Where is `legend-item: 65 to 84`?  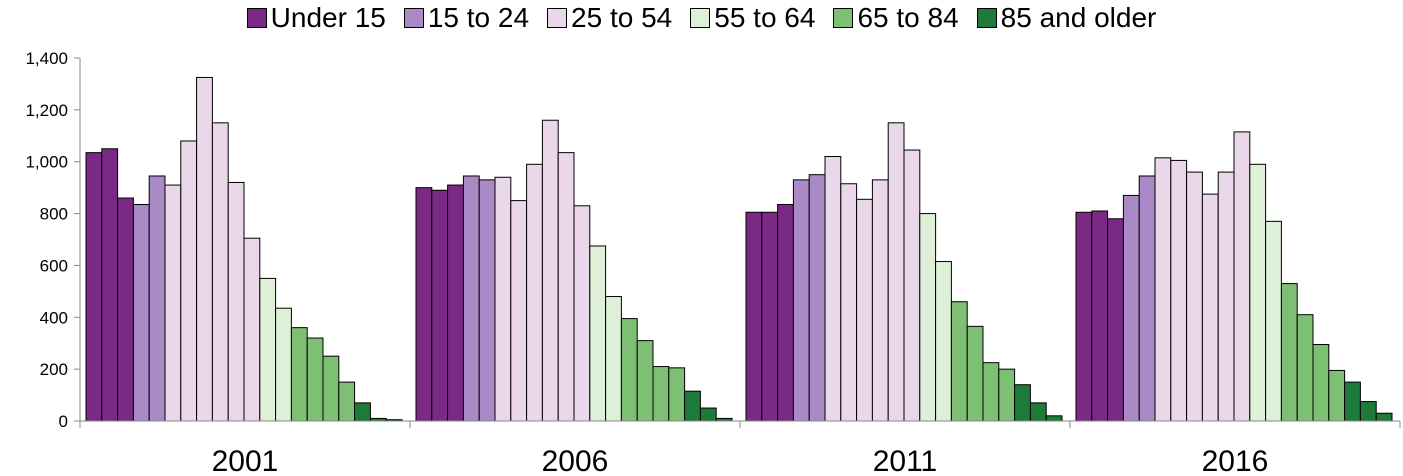
legend-item: 65 to 84 is located at coordinates (896, 18).